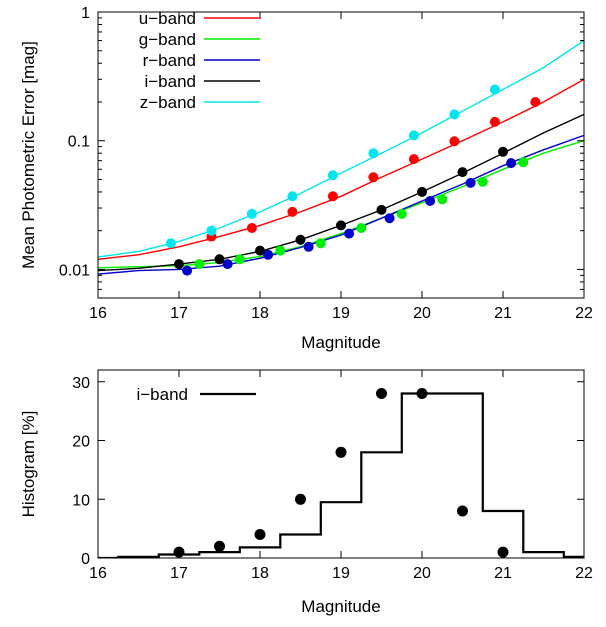 This screenshot has width=606, height=627. Describe the element at coordinates (28, 464) in the screenshot. I see `bottom-y-axis-label: Histogram [%]` at that location.